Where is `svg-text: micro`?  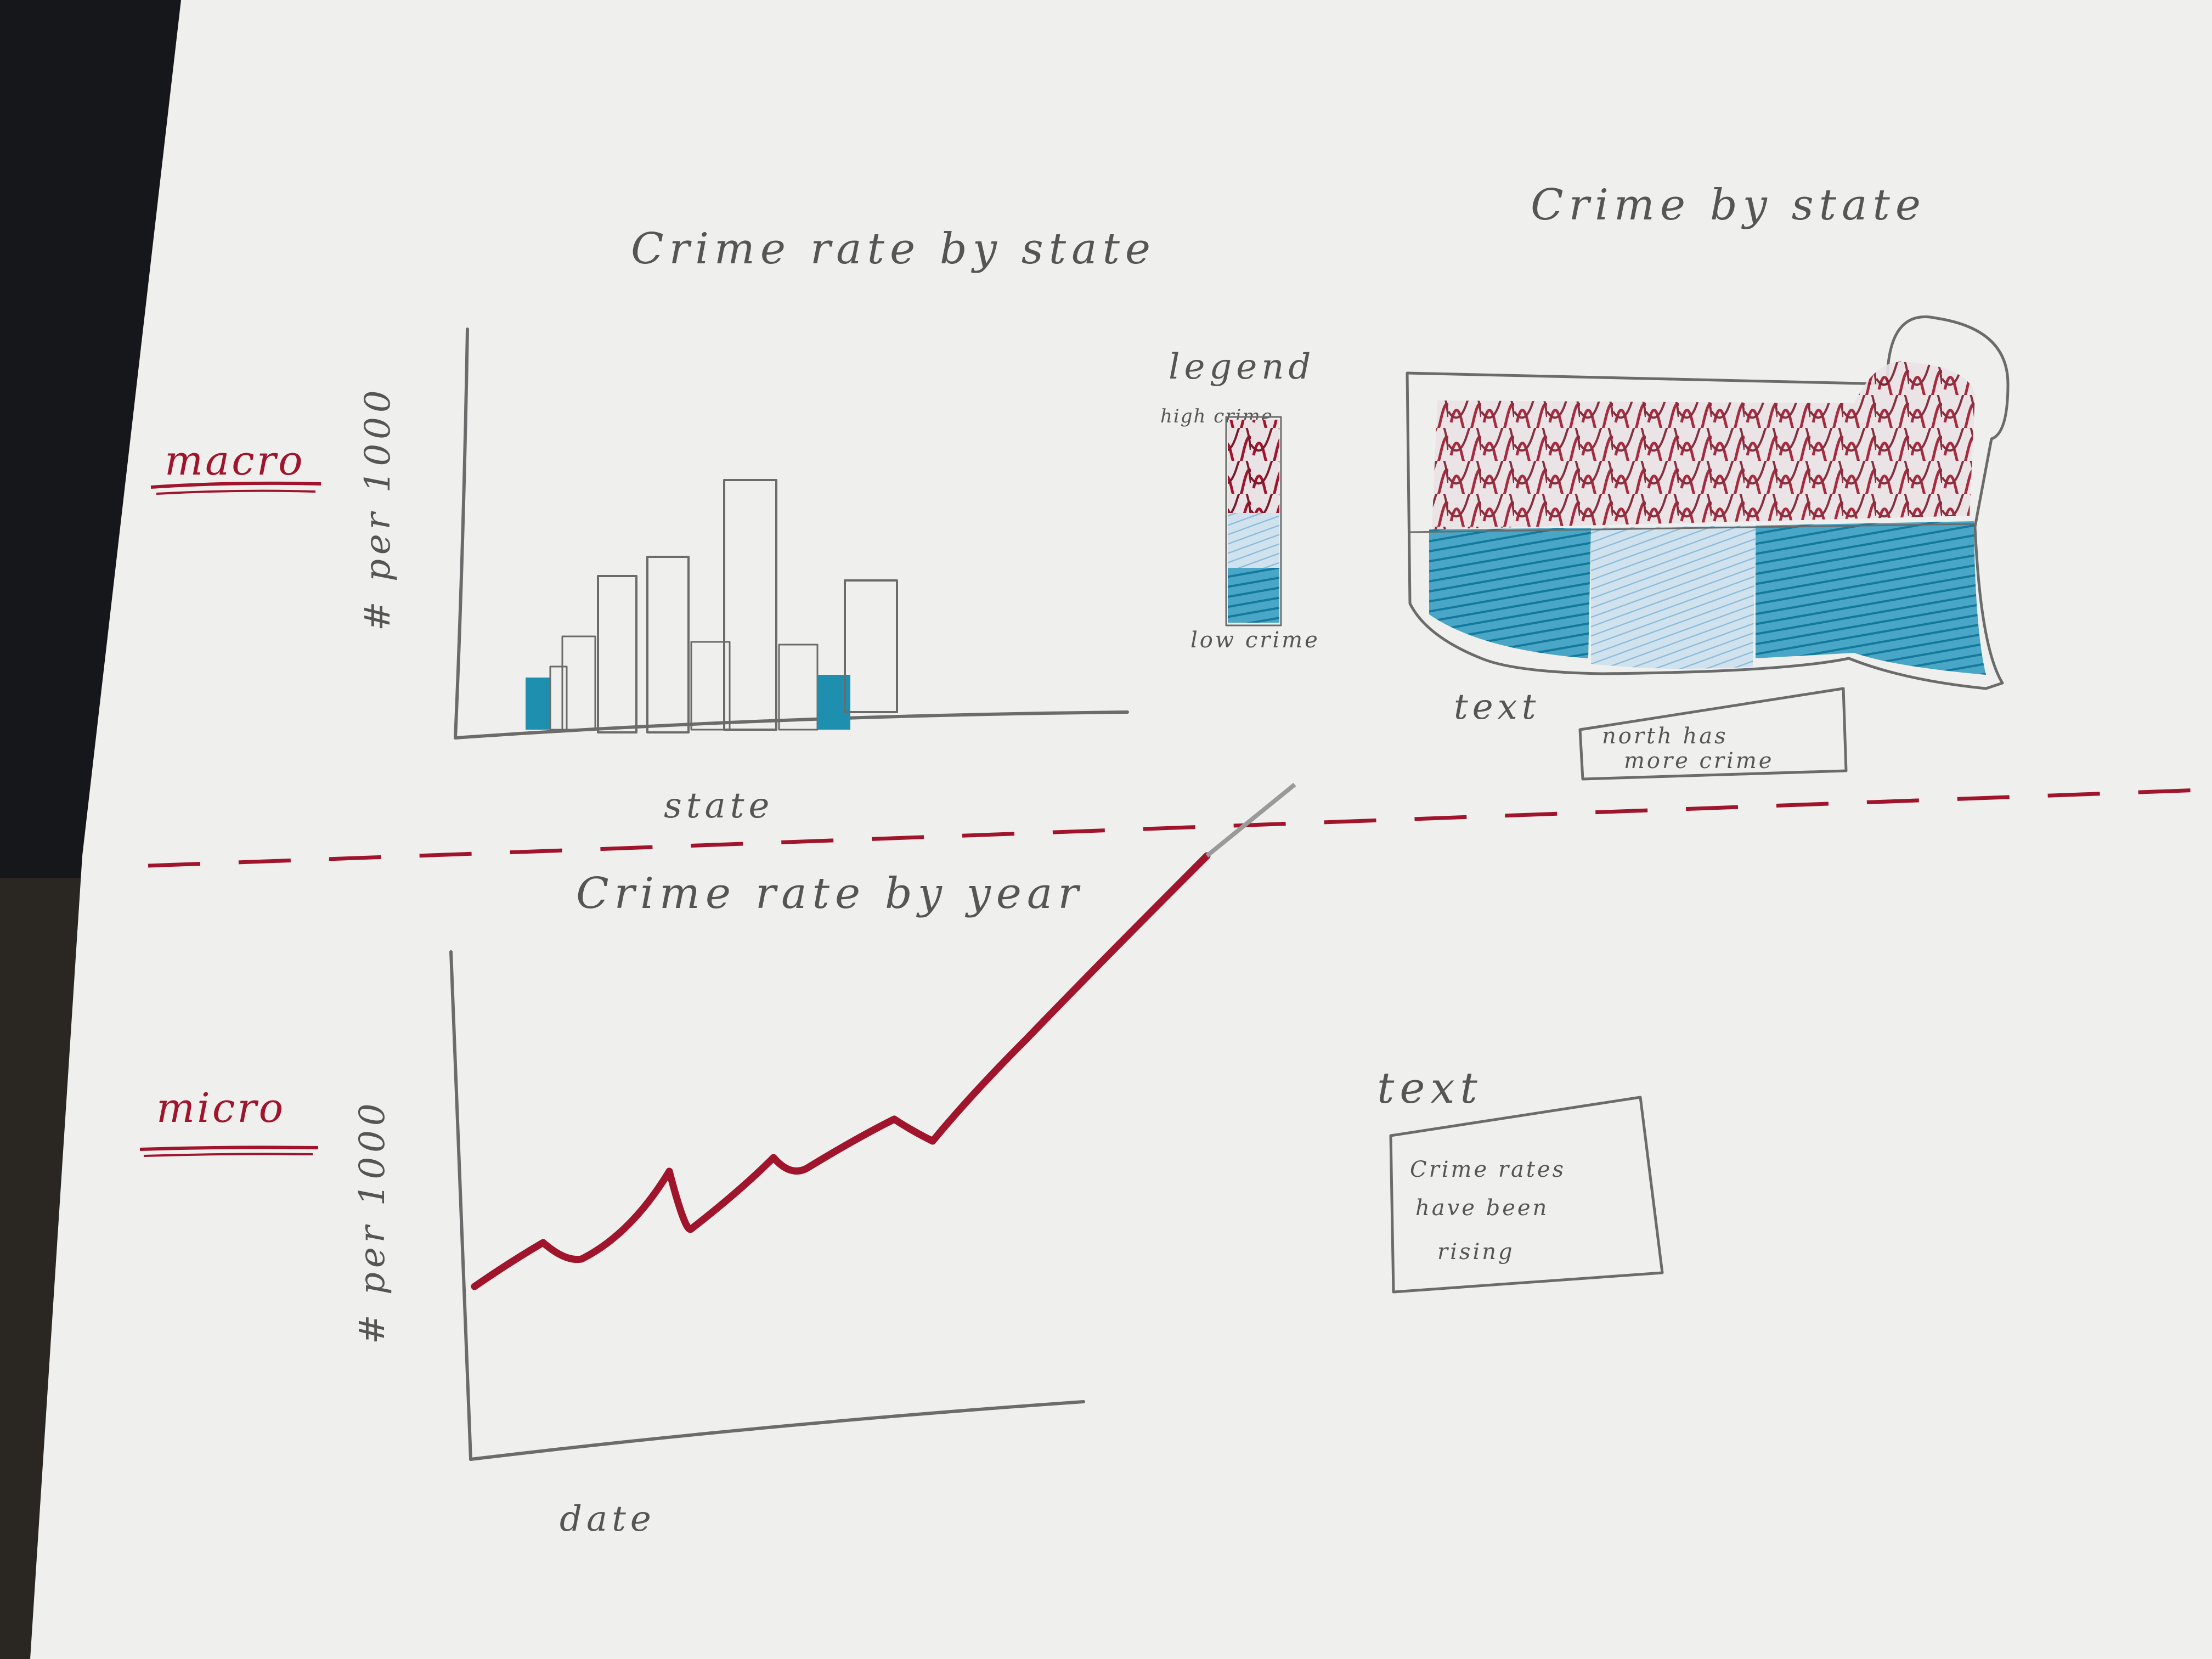 svg-text: micro is located at coordinates (220, 1108).